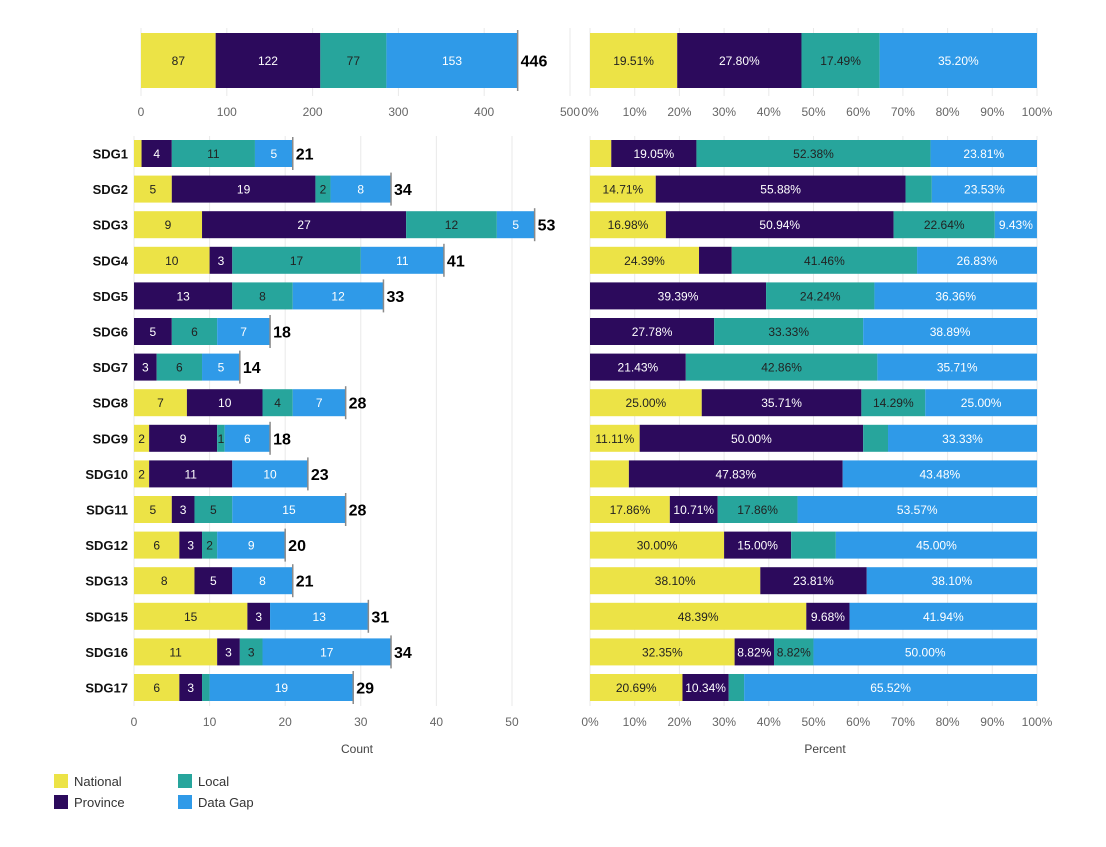 The height and width of the screenshot is (847, 1106). What do you see at coordinates (110, 438) in the screenshot?
I see `sdg_count-category-label: SDG9` at bounding box center [110, 438].